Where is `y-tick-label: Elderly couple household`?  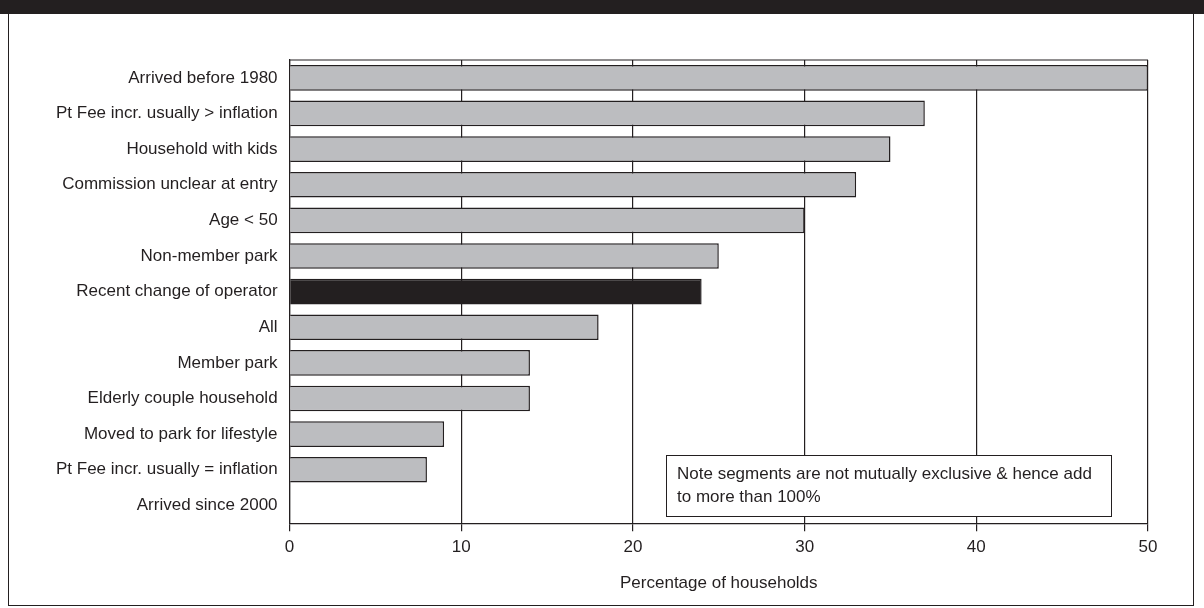
y-tick-label: Elderly couple household is located at coordinates (182, 398).